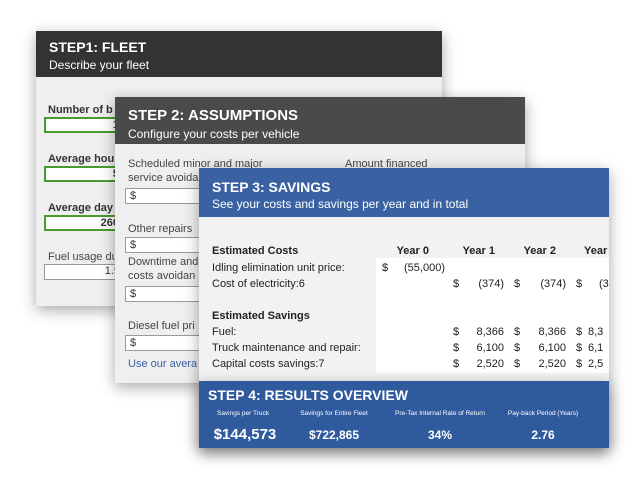 Image resolution: width=640 pixels, height=480 pixels. I want to click on fuel-y1: 8,366, so click(490, 332).